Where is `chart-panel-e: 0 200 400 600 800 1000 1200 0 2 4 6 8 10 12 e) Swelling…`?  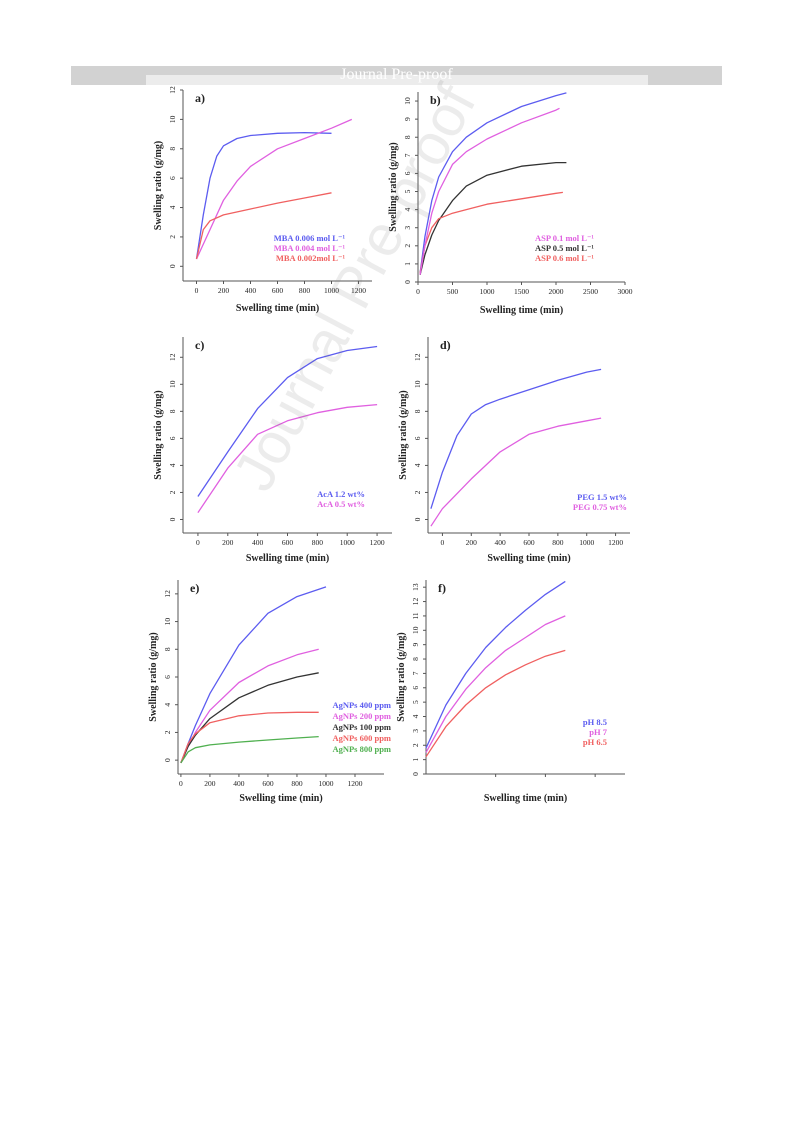 chart-panel-e: 0 200 400 600 800 1000 1200 0 2 4 6 8 10 12 e) Swelling… is located at coordinates (269, 692).